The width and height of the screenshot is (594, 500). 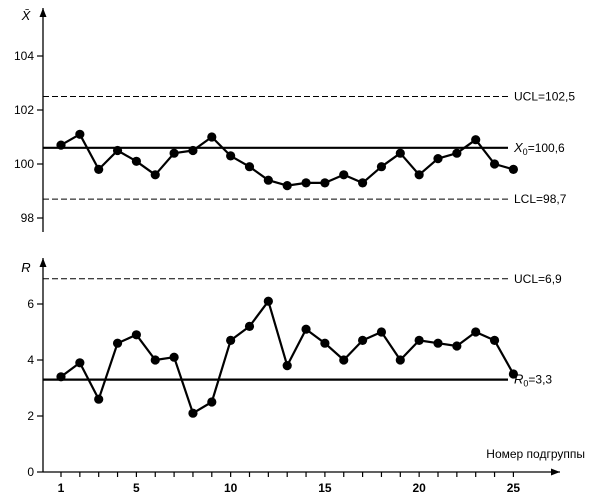 What do you see at coordinates (231, 488) in the screenshot?
I see `x-tick-label: 10` at bounding box center [231, 488].